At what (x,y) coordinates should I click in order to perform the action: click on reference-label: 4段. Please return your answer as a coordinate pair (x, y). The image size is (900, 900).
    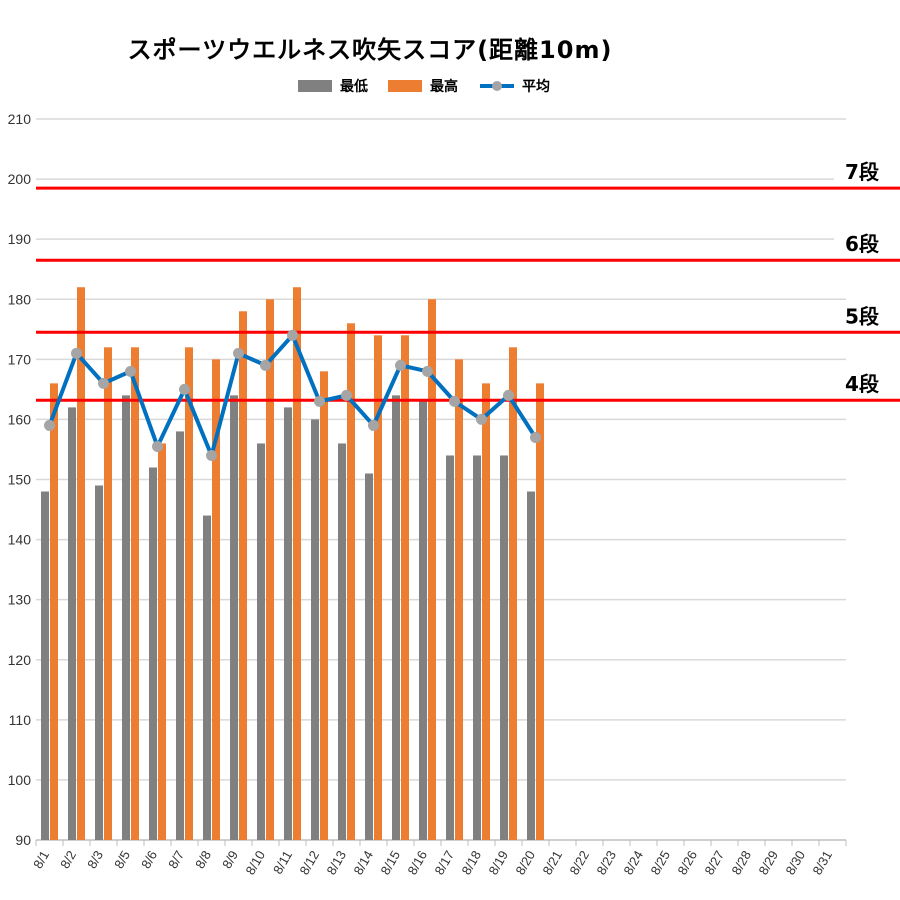
    Looking at the image, I should click on (862, 384).